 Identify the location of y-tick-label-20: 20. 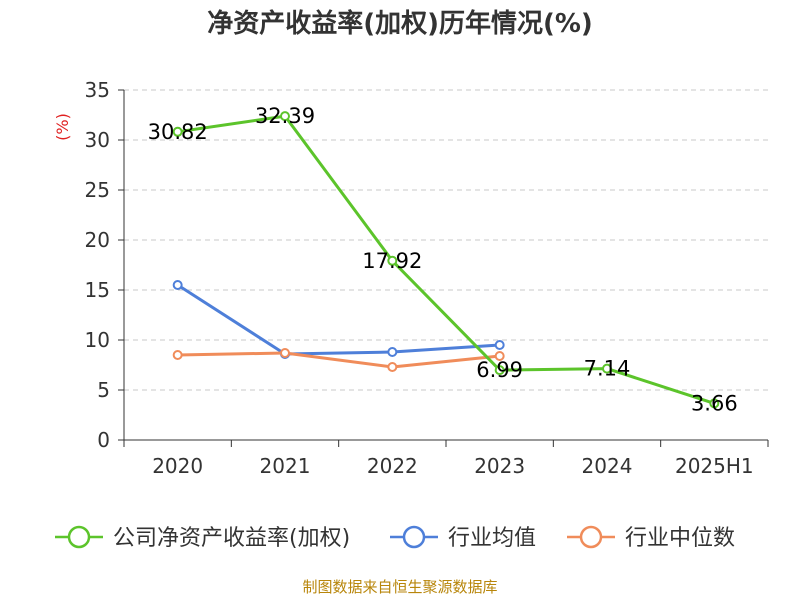
(97, 240).